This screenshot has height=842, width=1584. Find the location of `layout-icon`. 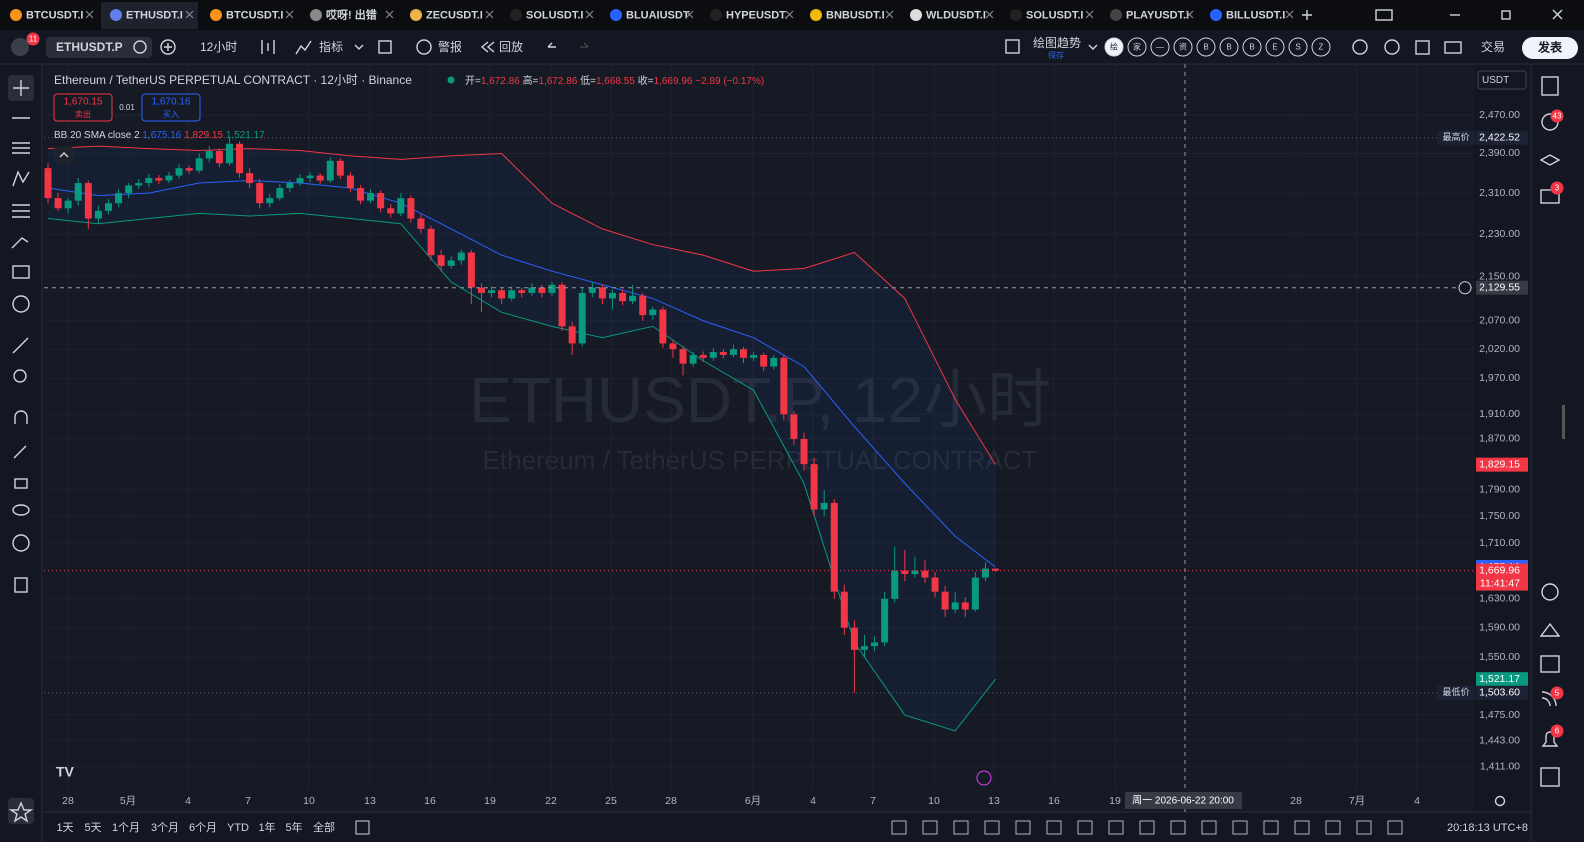

layout-icon is located at coordinates (385, 47).